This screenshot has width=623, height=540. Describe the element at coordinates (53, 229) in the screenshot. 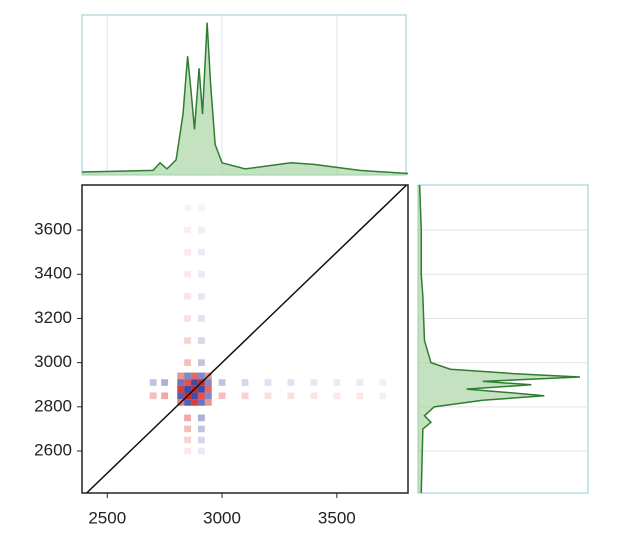

I see `y-tick-label: 3600` at that location.